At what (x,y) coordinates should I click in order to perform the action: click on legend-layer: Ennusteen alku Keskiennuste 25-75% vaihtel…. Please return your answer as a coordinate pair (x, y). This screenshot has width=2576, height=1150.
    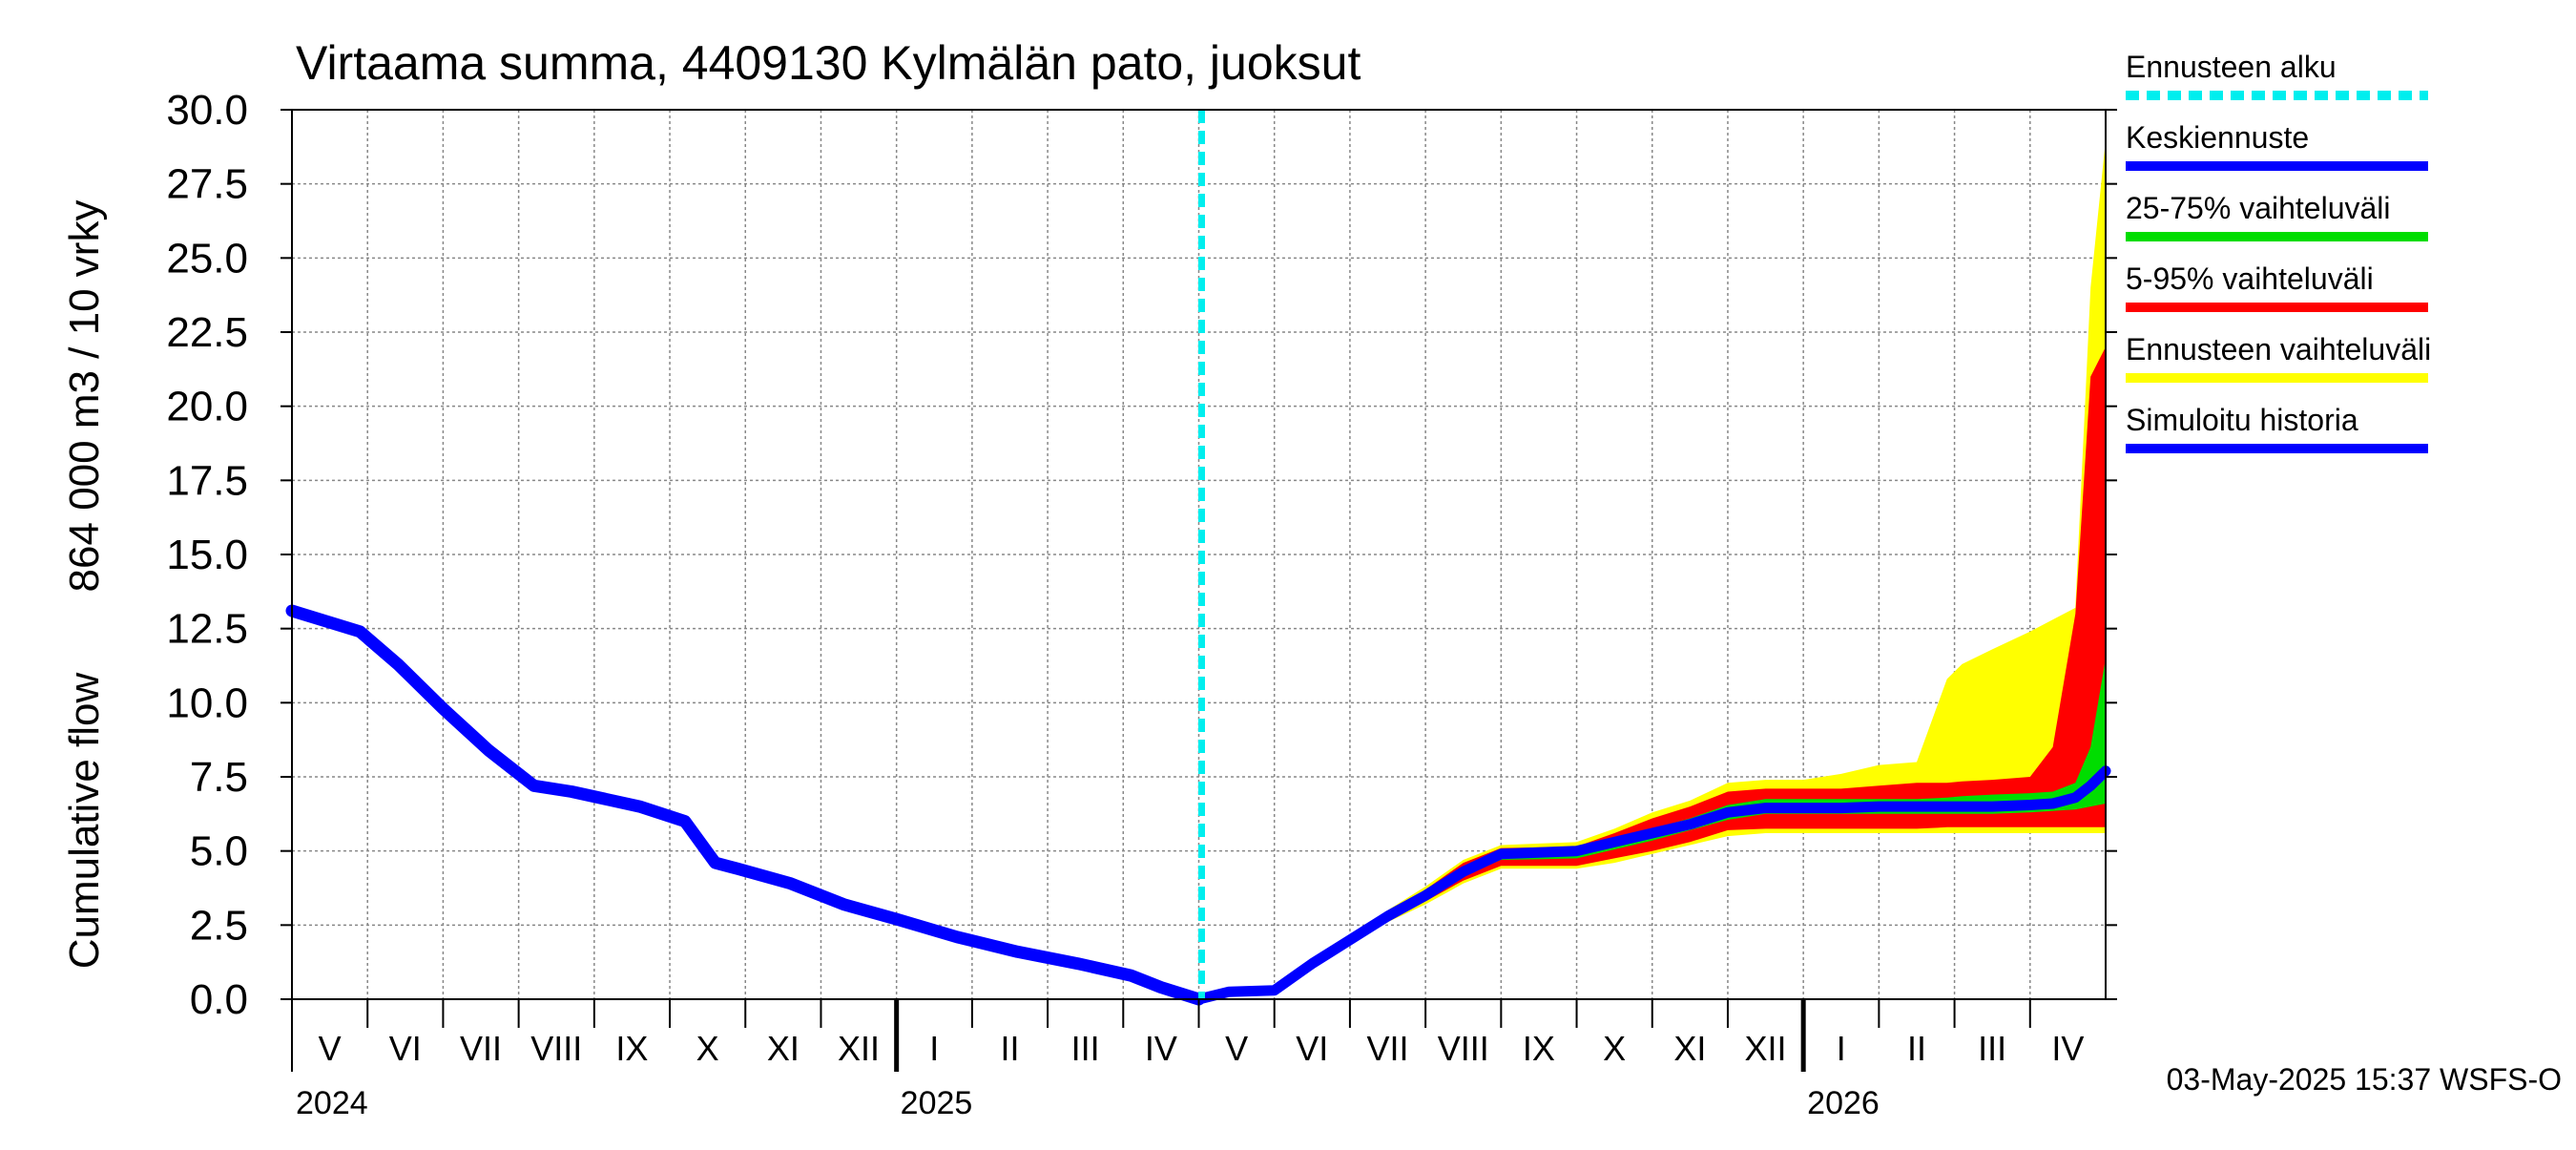
    Looking at the image, I should click on (2278, 251).